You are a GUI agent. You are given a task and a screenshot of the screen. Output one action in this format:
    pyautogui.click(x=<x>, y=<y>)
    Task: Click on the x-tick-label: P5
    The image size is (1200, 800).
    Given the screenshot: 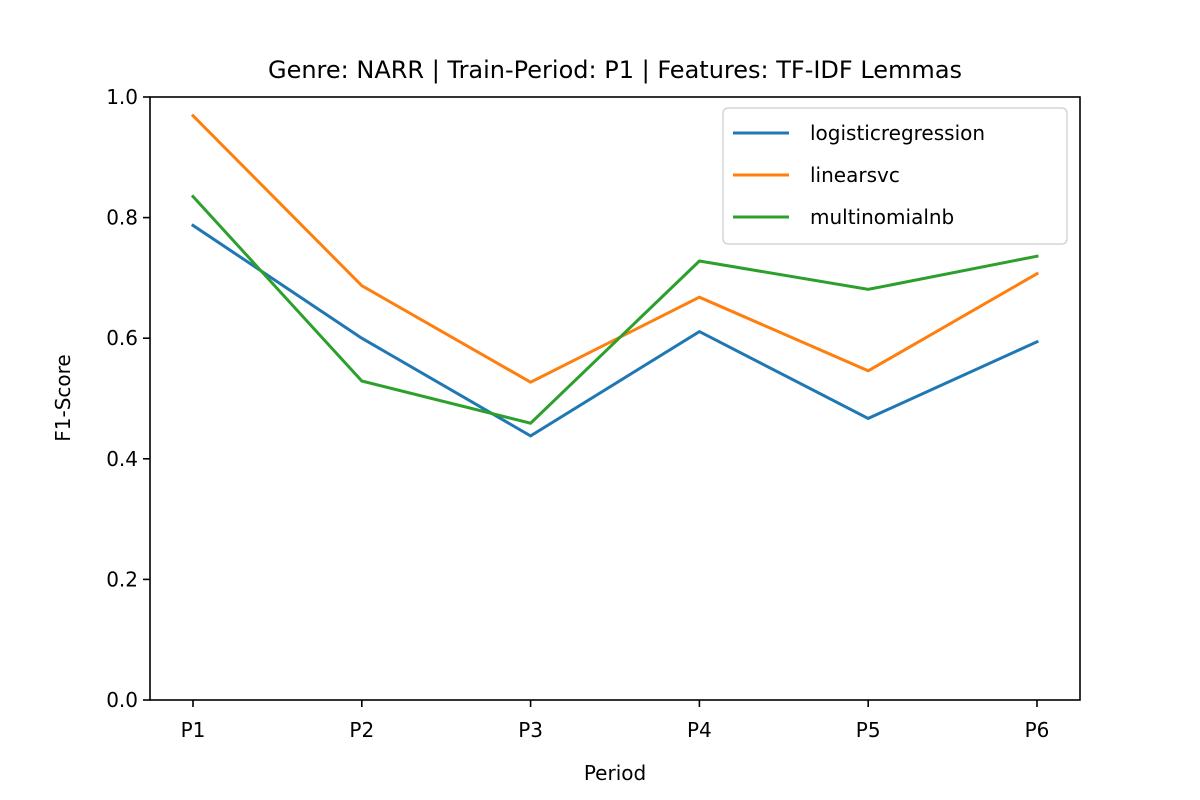 What is the action you would take?
    pyautogui.click(x=868, y=730)
    